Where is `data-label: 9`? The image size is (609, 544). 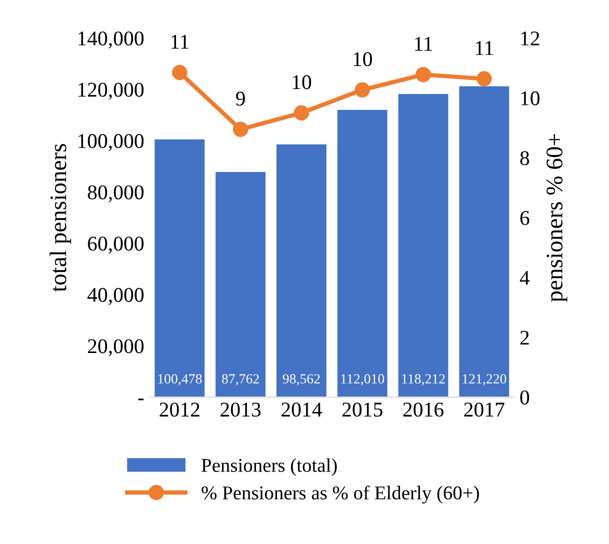 data-label: 9 is located at coordinates (240, 99).